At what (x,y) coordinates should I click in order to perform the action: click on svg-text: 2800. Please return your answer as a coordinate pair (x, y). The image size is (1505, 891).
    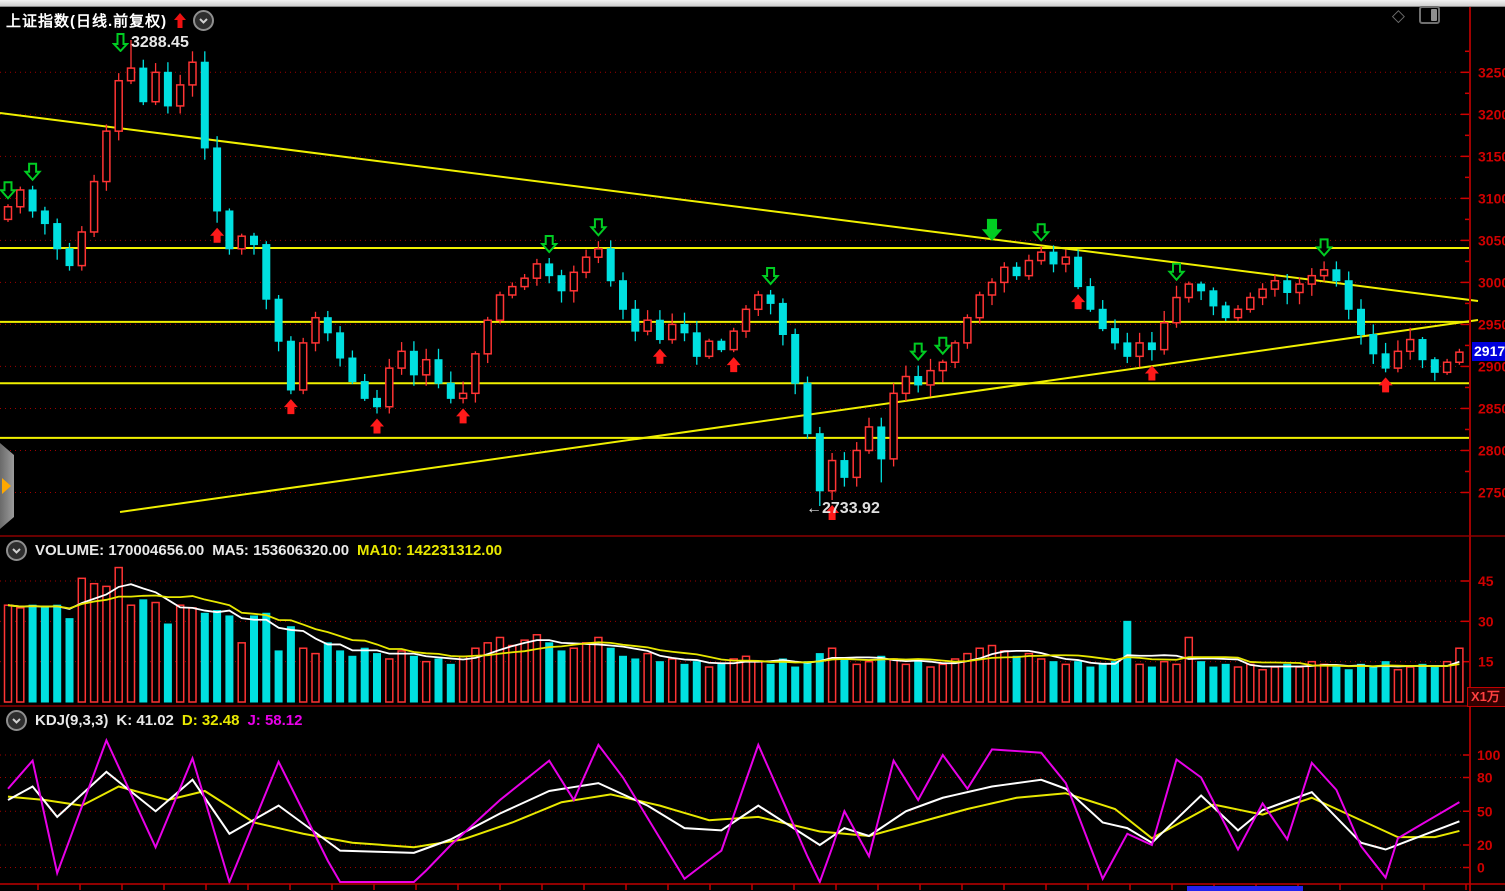
    Looking at the image, I should click on (1491, 450).